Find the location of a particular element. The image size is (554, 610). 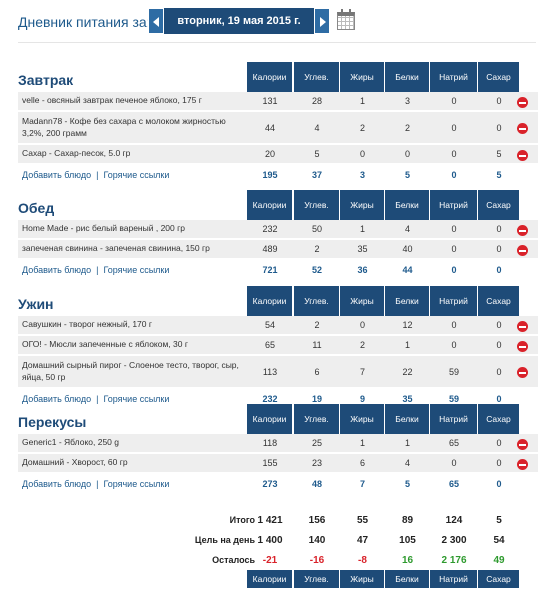

food-name: Сахар - Сахар-песок, 5.0 гр is located at coordinates (134, 154).